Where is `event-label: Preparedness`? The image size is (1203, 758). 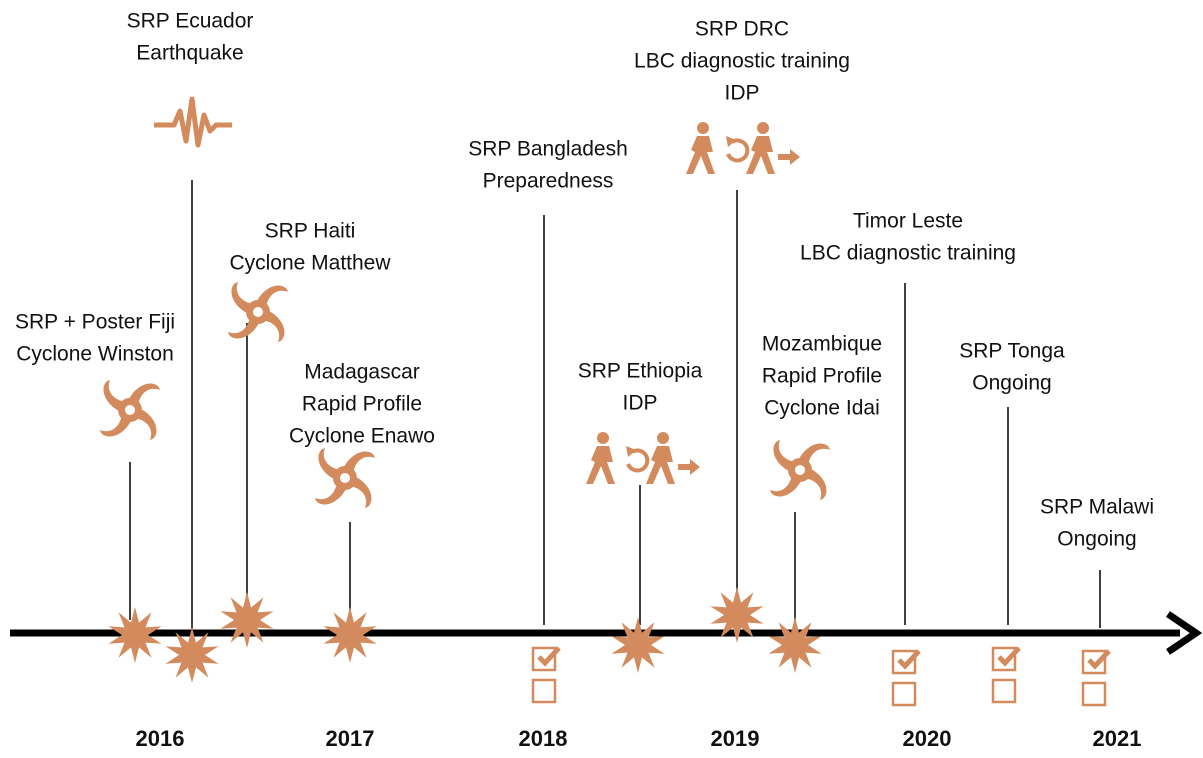
event-label: Preparedness is located at coordinates (548, 181).